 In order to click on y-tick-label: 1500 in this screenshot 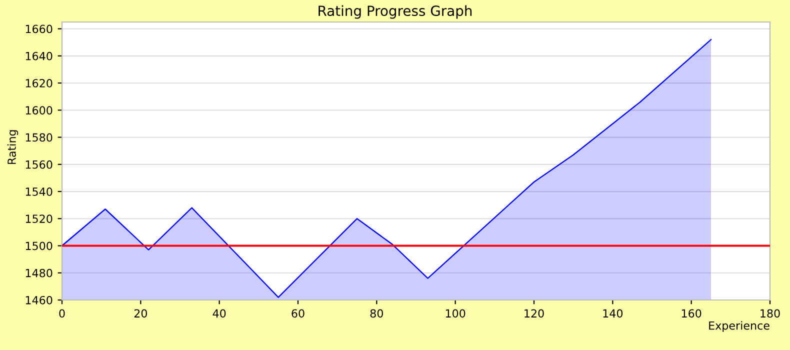, I will do `click(39, 246)`.